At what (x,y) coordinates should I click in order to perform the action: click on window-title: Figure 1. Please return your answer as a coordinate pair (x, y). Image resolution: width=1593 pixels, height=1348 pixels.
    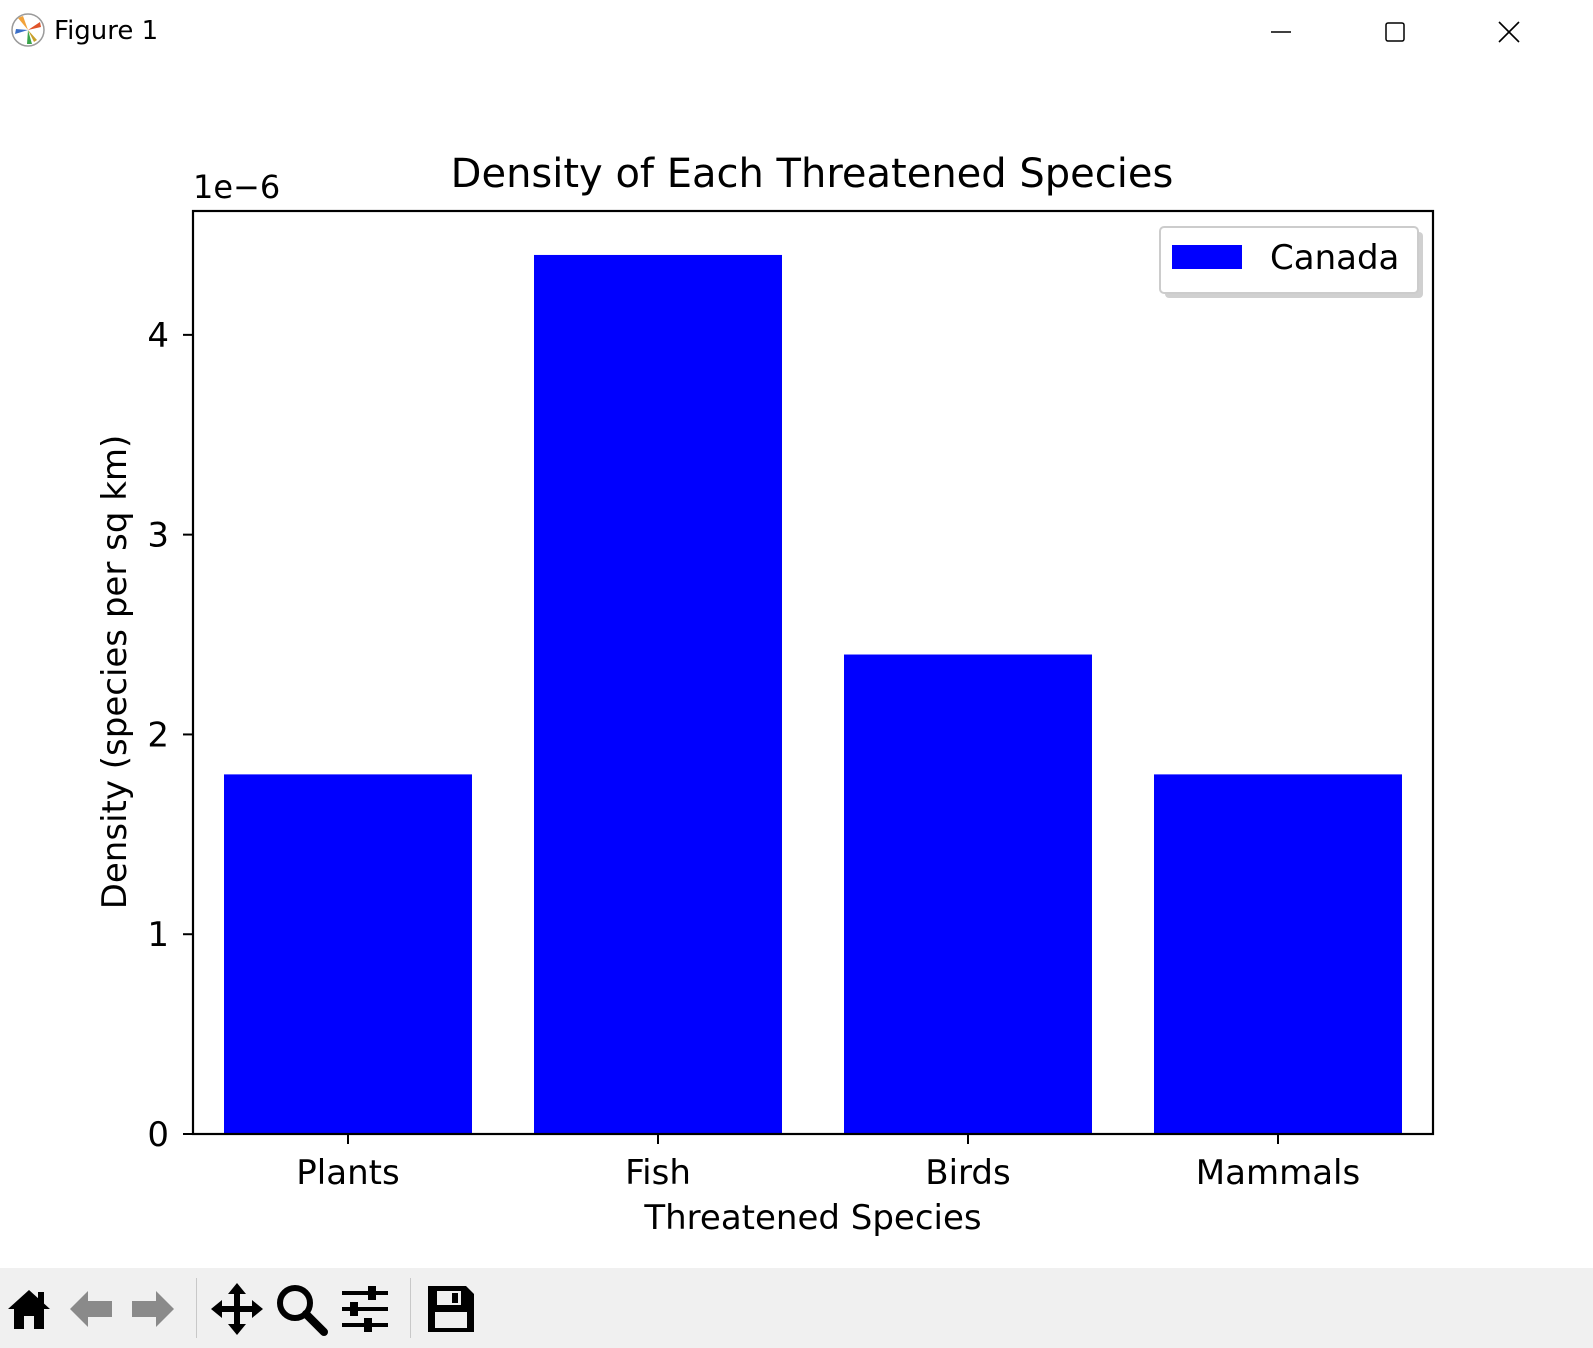
    Looking at the image, I should click on (106, 31).